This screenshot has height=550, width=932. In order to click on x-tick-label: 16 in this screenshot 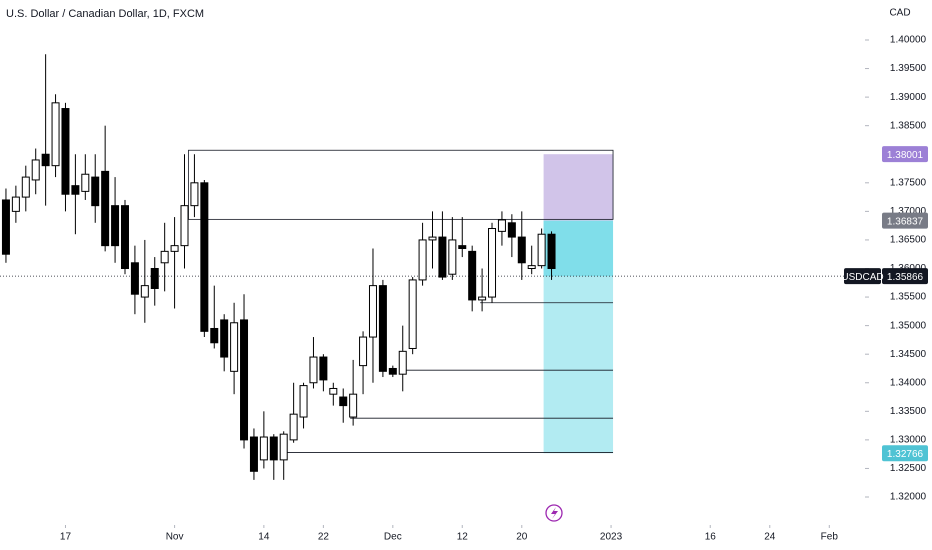, I will do `click(711, 537)`.